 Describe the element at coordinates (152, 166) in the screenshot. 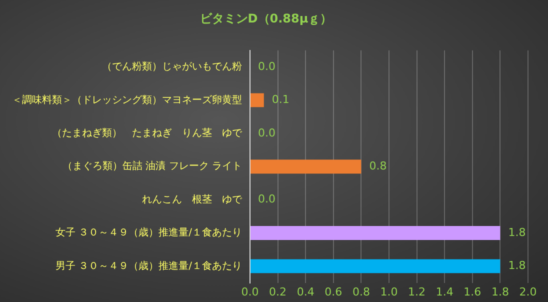

I see `y-tick-label: （まぐろ類）缶詰 油漬 フレーク ライト` at that location.